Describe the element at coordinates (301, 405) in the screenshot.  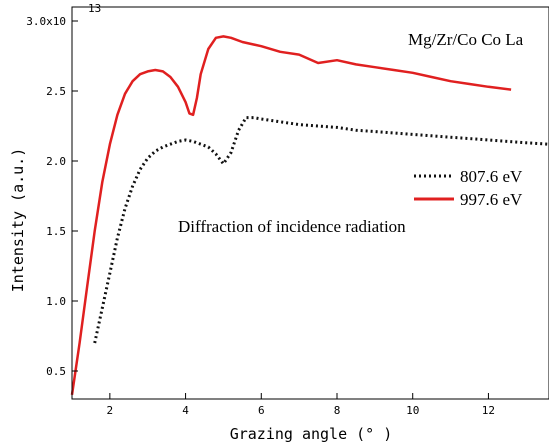
I see `x-axis-ticks: 2 4 6 8 10 12` at that location.